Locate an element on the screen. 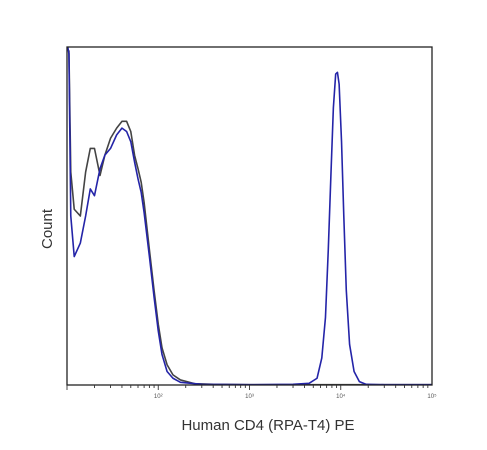  x-tick-label: 10⁴ is located at coordinates (341, 396).